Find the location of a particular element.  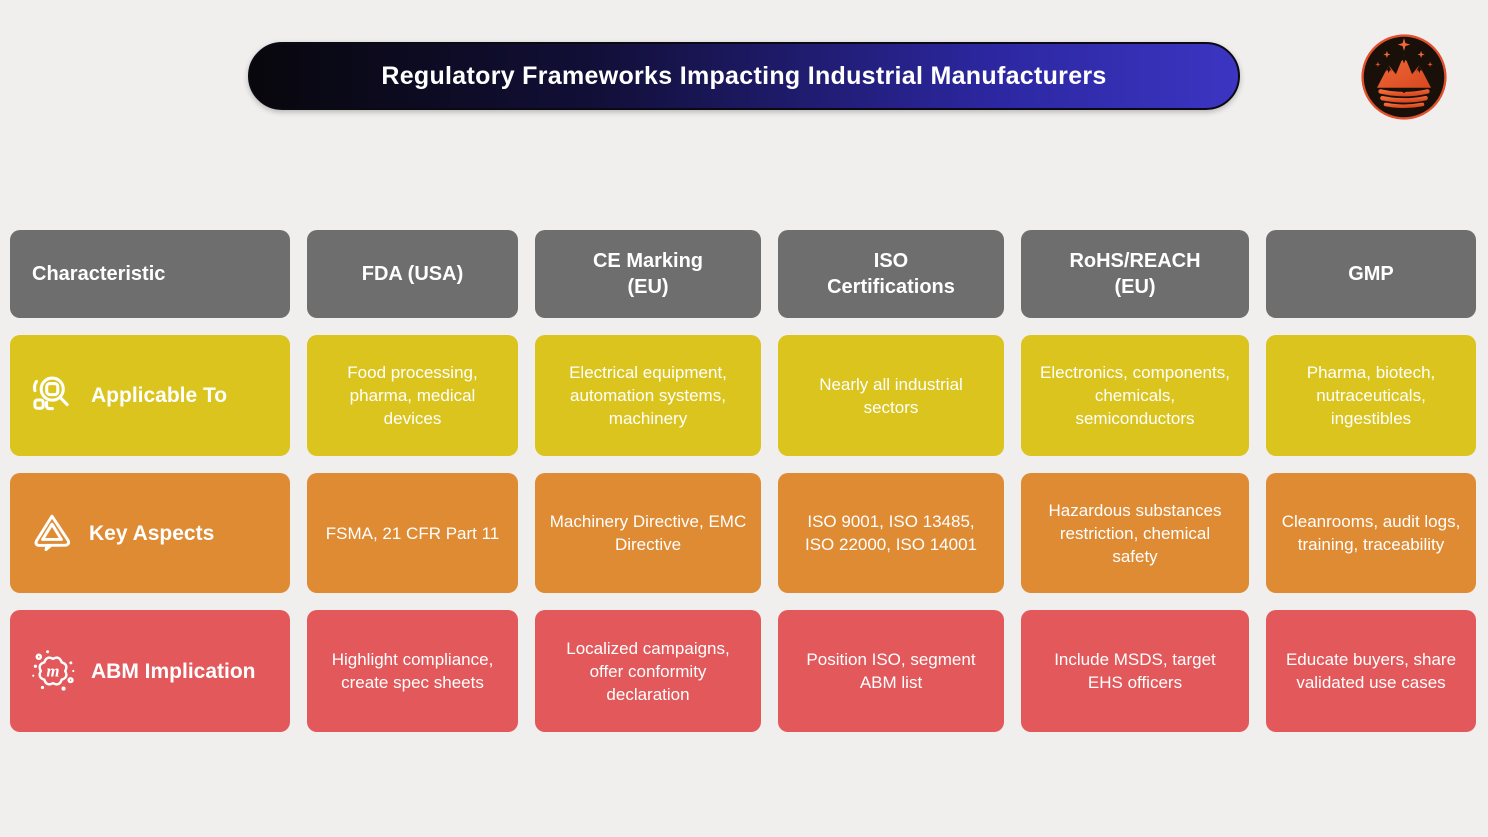

search-icon is located at coordinates (53, 396).